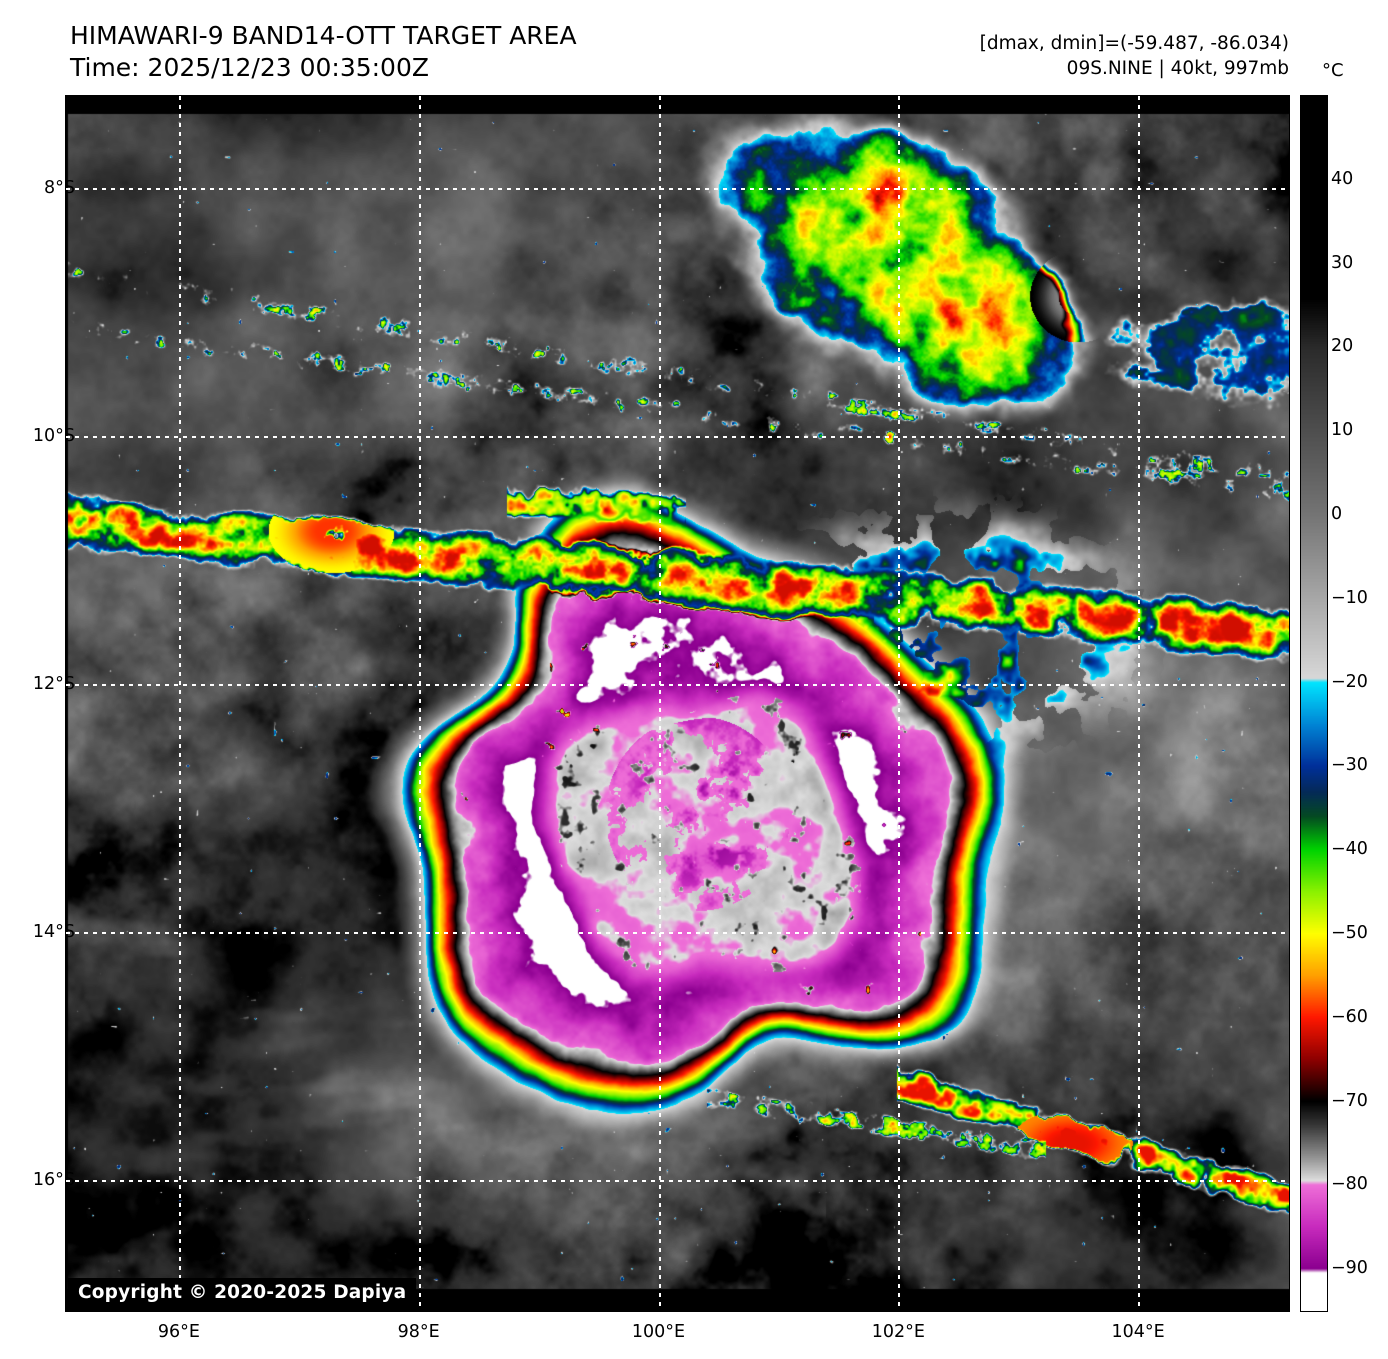 The image size is (1388, 1359). Describe the element at coordinates (418, 1332) in the screenshot. I see `lon-tick-label: 98°E` at that location.